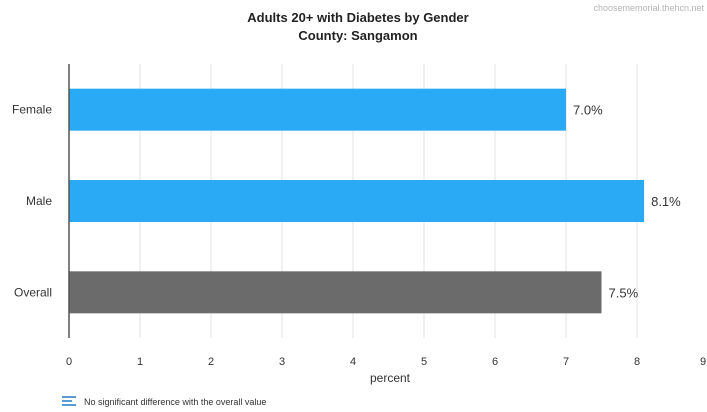 This screenshot has height=412, width=707. Describe the element at coordinates (588, 110) in the screenshot. I see `data-label: 7.0%` at that location.